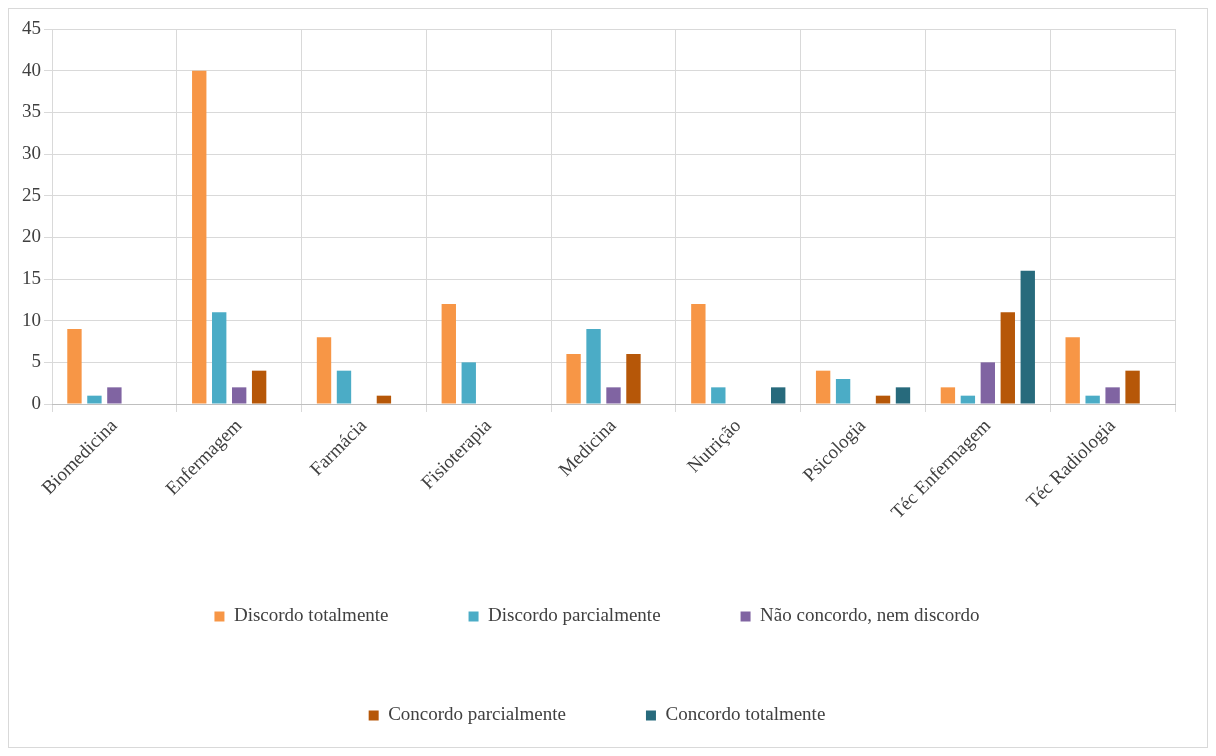  What do you see at coordinates (574, 615) in the screenshot?
I see `legend-label: Discordo parcialmente` at bounding box center [574, 615].